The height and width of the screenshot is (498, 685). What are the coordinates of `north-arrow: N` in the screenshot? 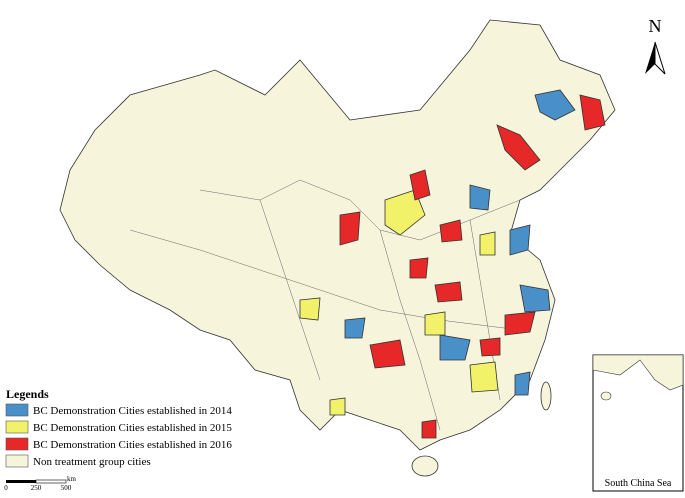 It's located at (655, 45).